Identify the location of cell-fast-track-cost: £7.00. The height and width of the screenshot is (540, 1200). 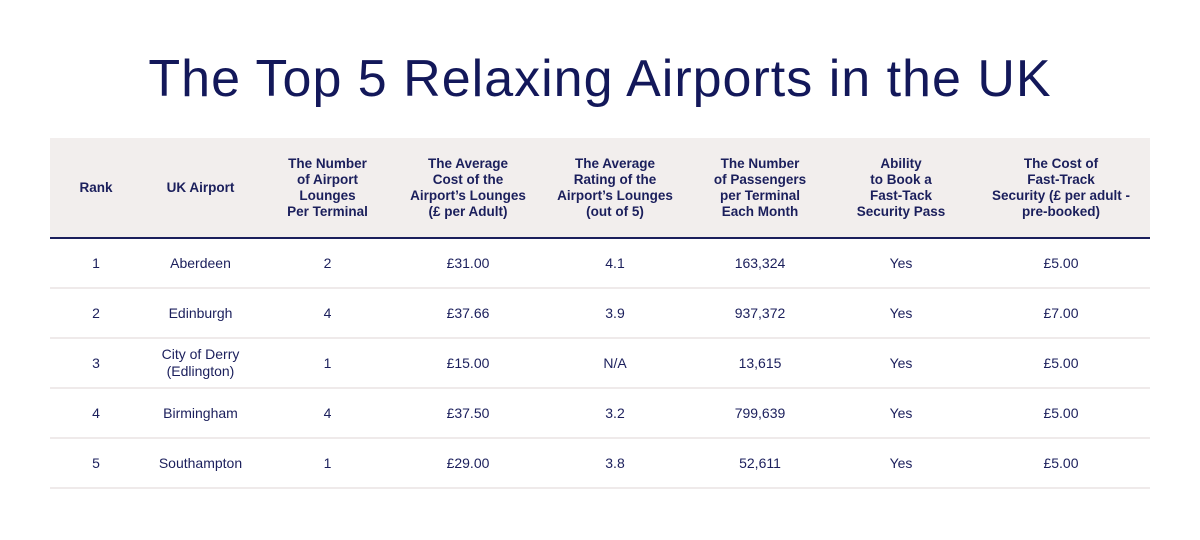
(1061, 313).